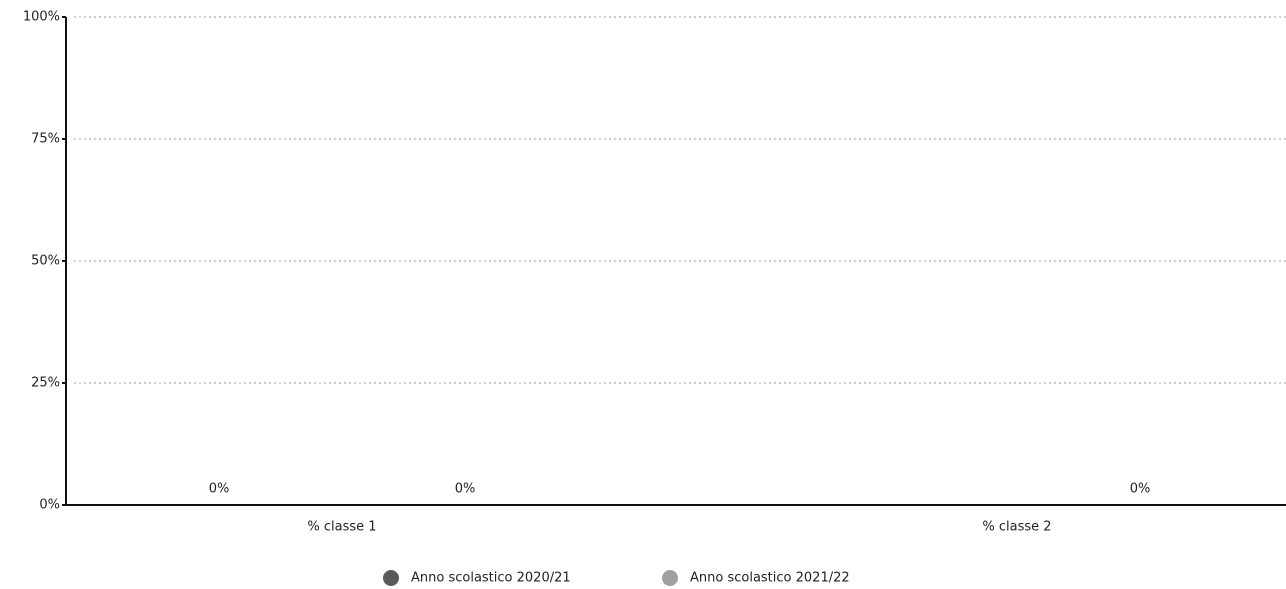  What do you see at coordinates (45, 261) in the screenshot?
I see `y-tick-label: 50%` at bounding box center [45, 261].